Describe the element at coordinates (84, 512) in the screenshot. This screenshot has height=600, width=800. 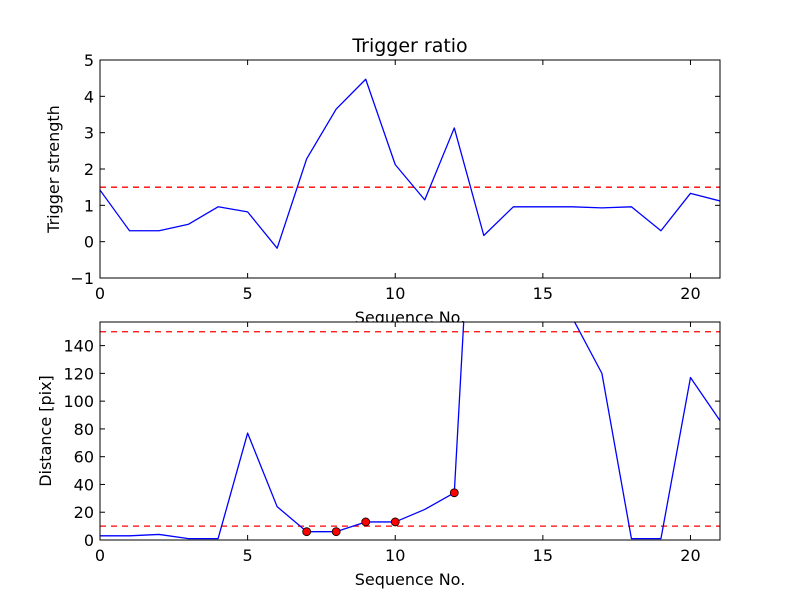
I see `y-tick-label: 20` at that location.